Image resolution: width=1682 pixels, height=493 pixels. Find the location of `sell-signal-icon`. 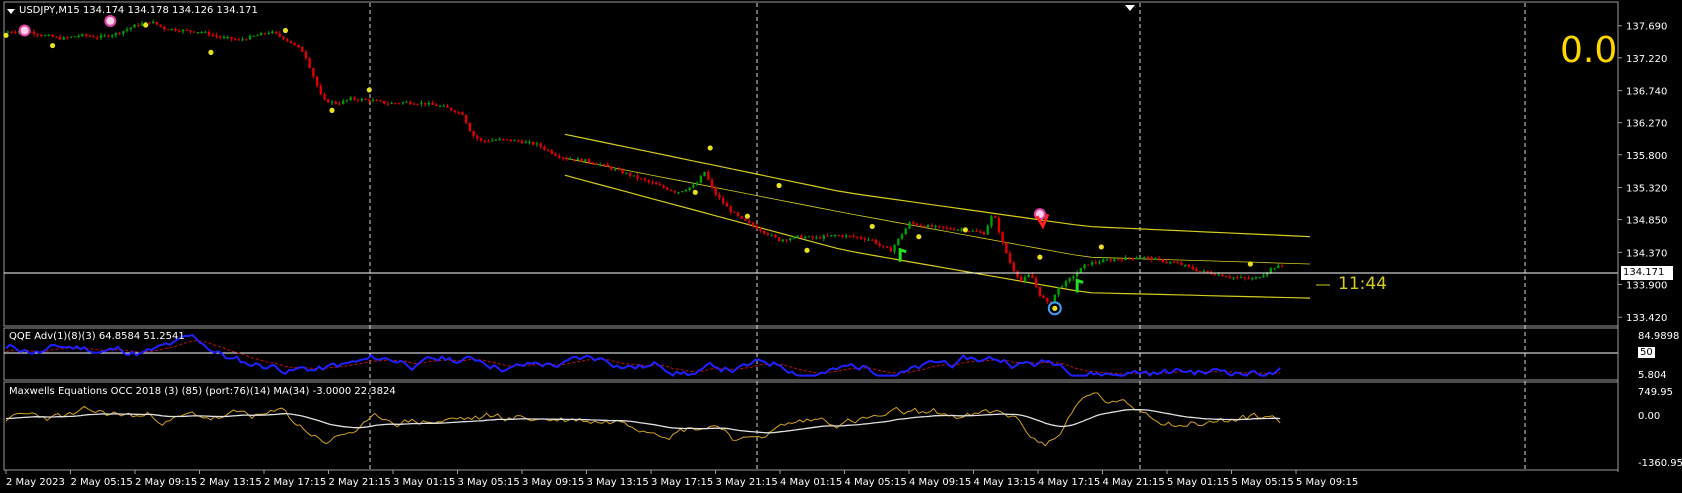

sell-signal-icon is located at coordinates (24, 30).